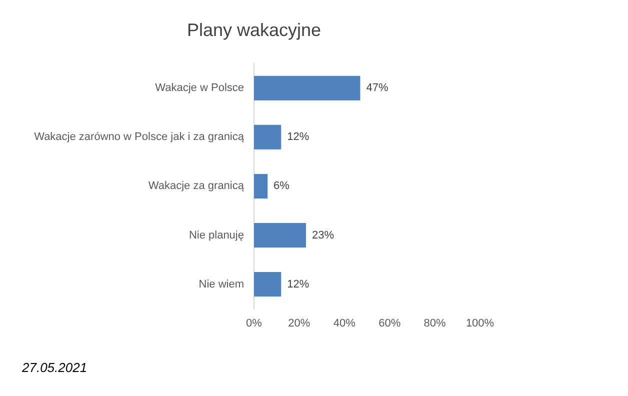 Image resolution: width=628 pixels, height=396 pixels. Describe the element at coordinates (196, 186) in the screenshot. I see `y-tick-label: Wakacje za granicą` at that location.